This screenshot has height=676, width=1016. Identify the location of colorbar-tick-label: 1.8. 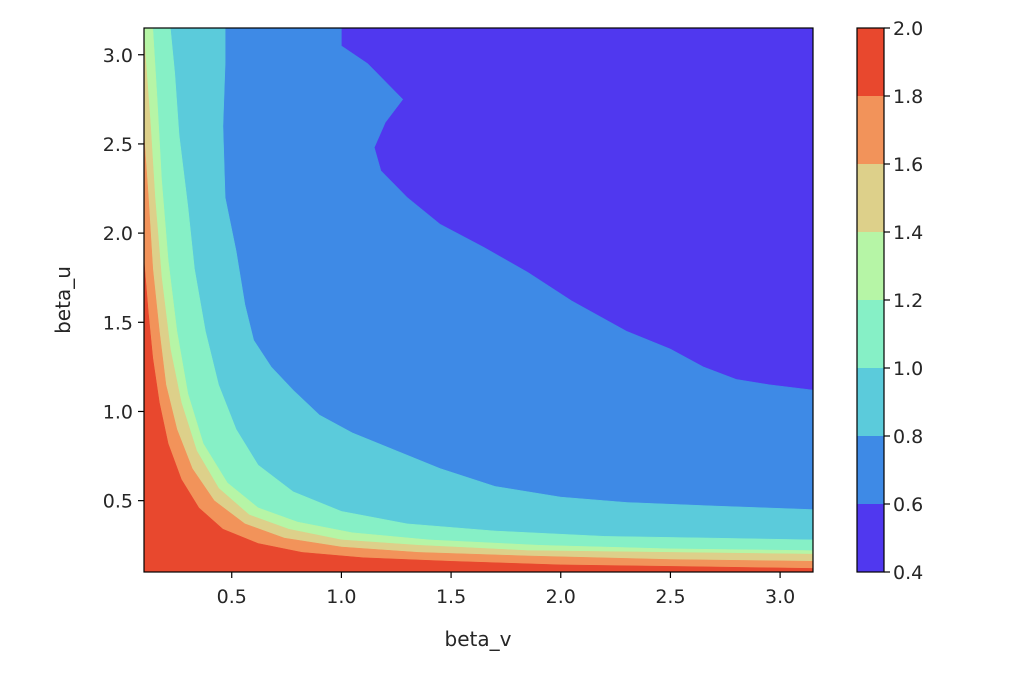
(908, 97).